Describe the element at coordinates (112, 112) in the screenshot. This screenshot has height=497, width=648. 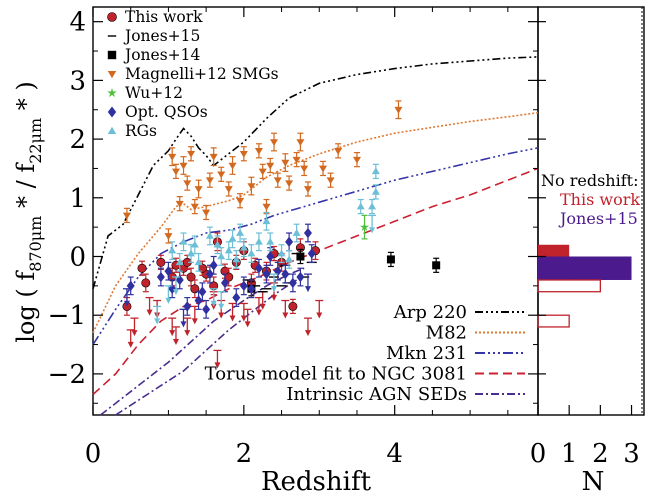
I see `legend-marker-opt-qsos` at that location.